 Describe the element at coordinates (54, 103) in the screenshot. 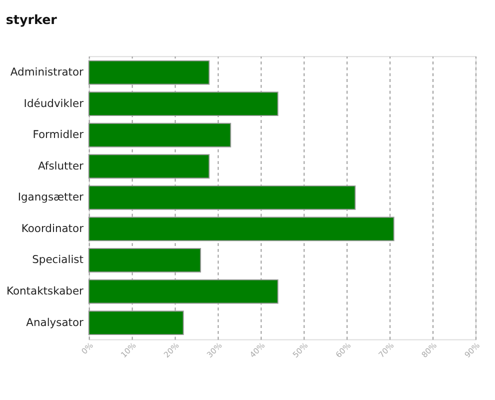

I see `y-tick-label: Idéudvikler` at that location.